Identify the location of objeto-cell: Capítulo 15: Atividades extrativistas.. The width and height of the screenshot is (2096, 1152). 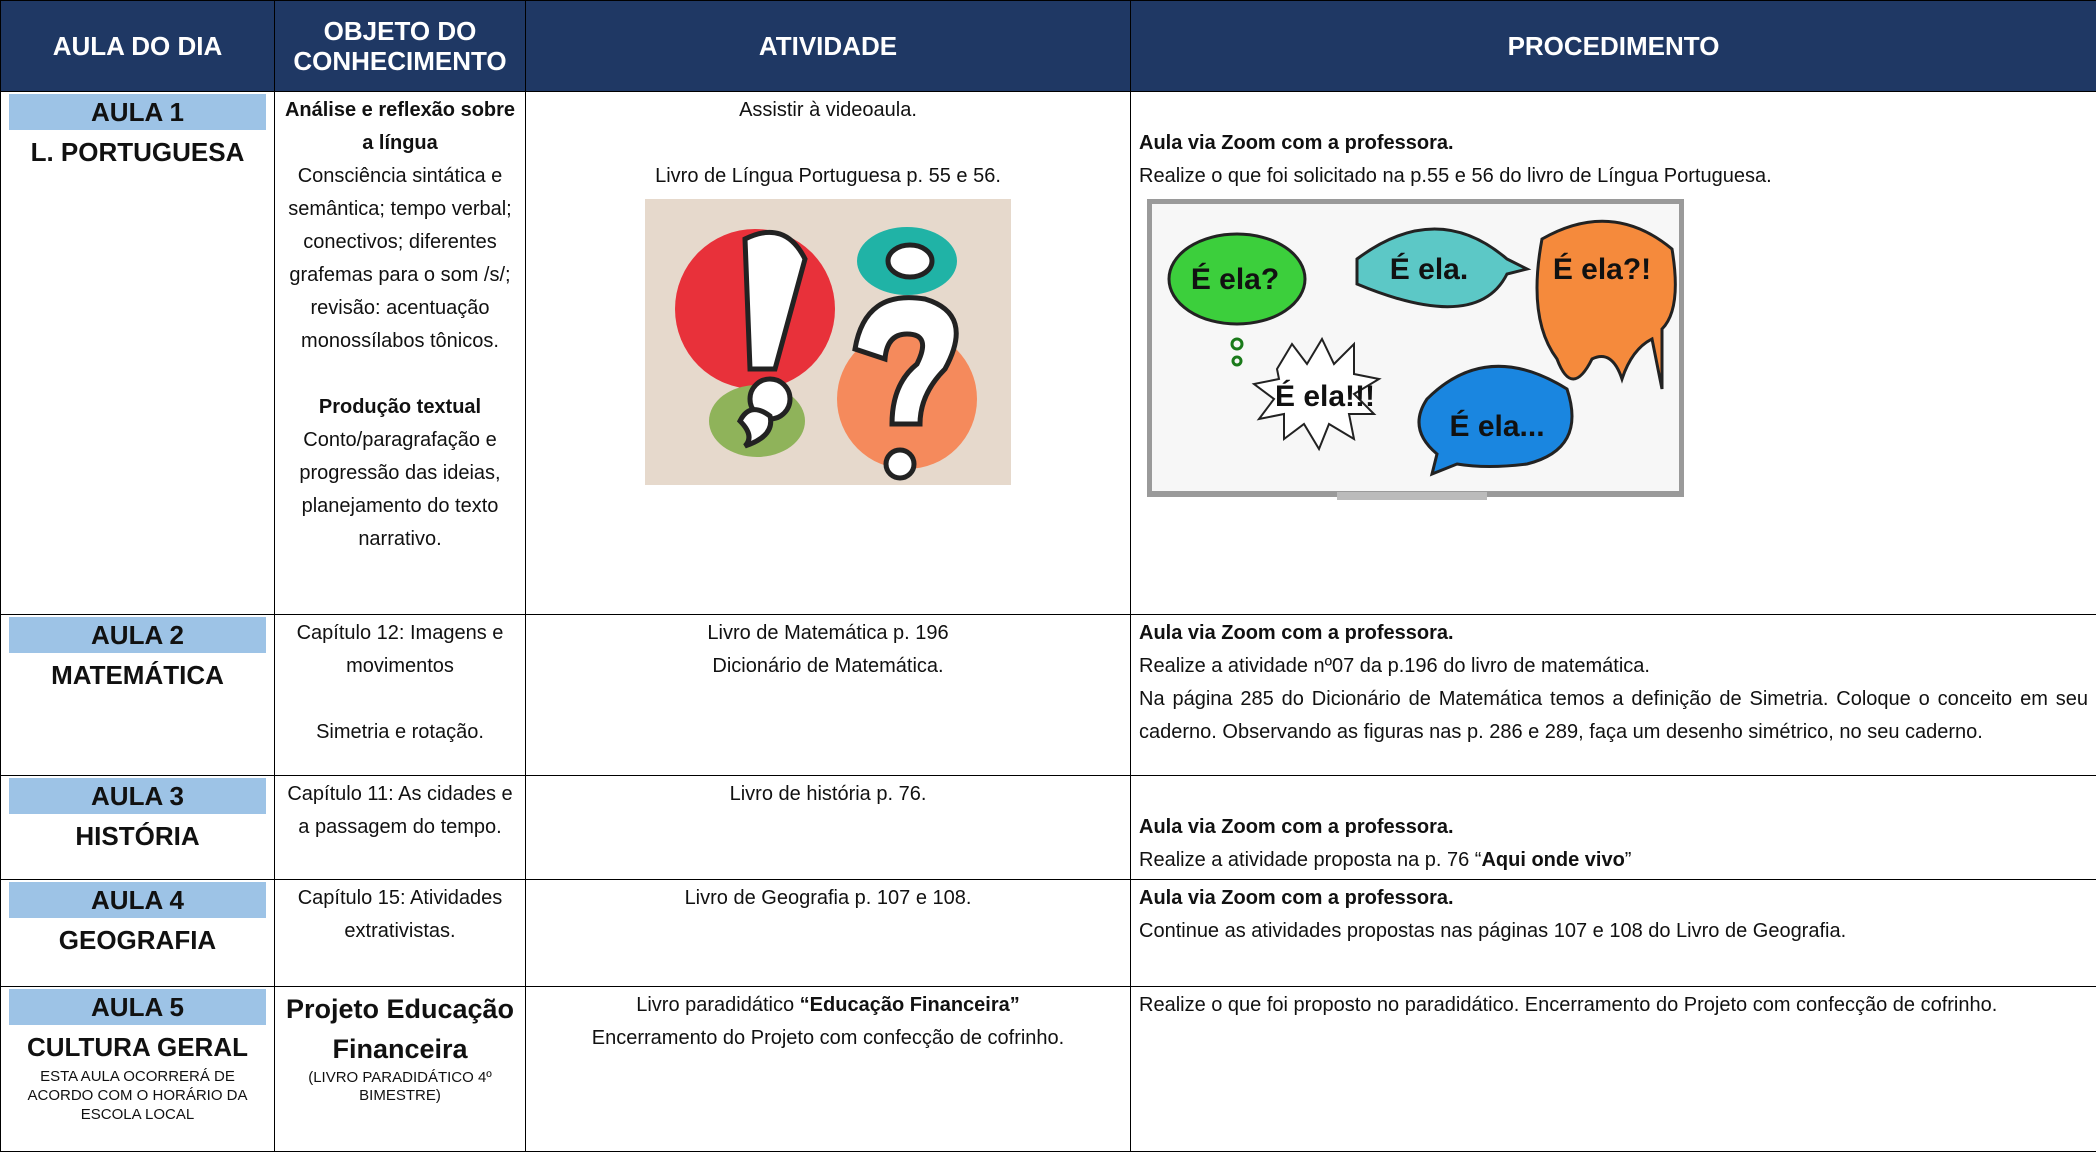
(400, 933).